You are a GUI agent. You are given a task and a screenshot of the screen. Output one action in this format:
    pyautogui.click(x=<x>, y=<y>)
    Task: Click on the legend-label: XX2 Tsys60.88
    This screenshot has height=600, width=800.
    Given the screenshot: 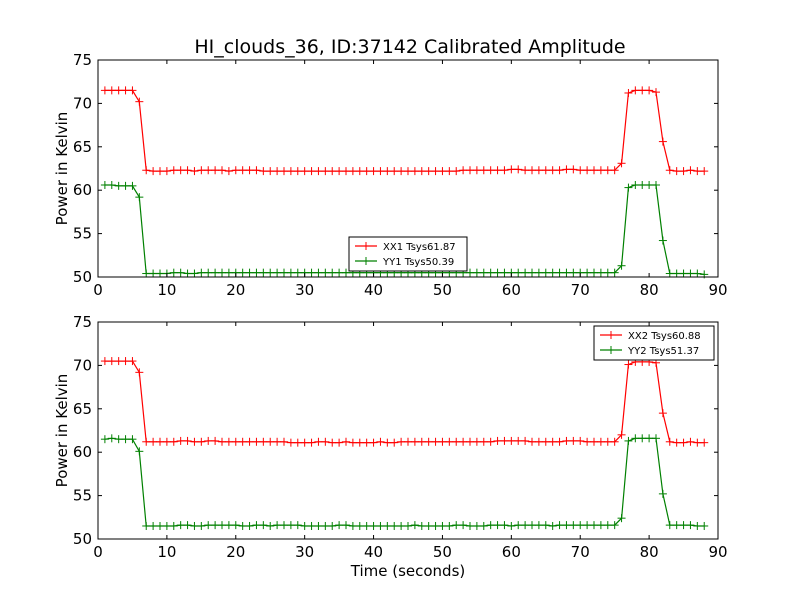 What is the action you would take?
    pyautogui.click(x=664, y=336)
    